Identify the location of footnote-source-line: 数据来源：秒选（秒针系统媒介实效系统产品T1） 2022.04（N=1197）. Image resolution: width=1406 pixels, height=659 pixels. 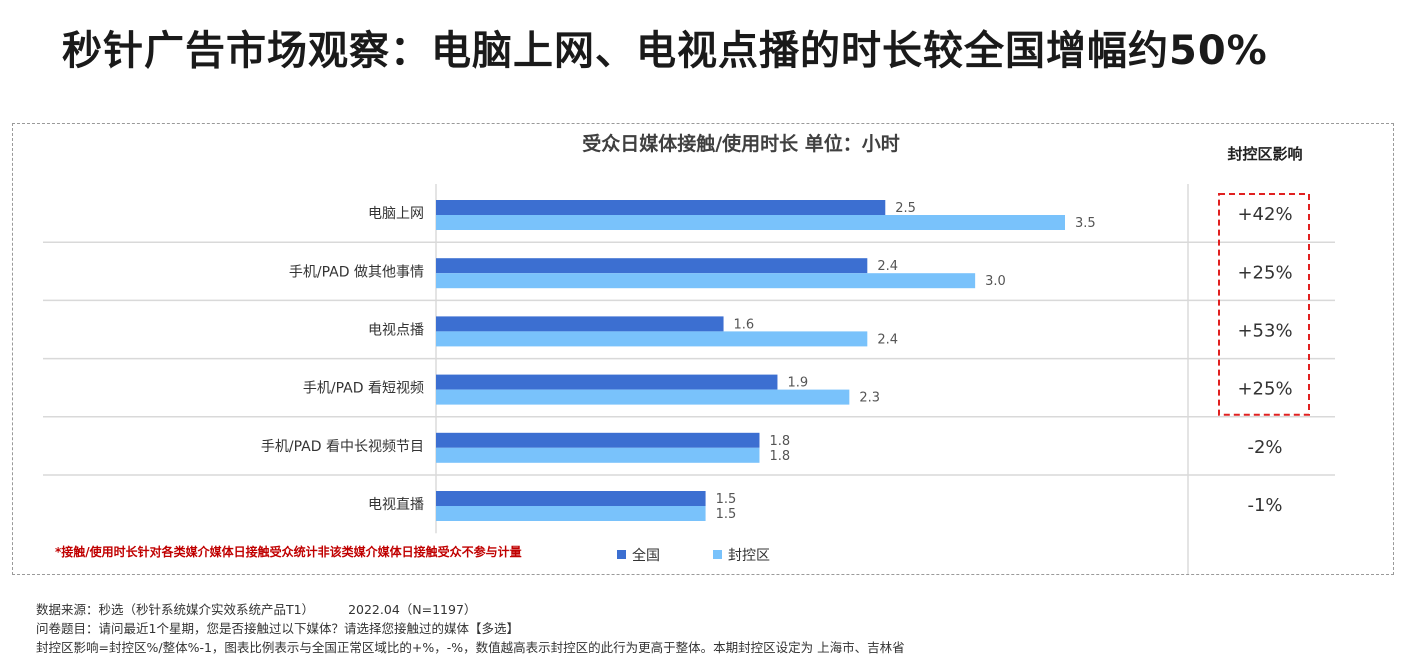
(470, 609).